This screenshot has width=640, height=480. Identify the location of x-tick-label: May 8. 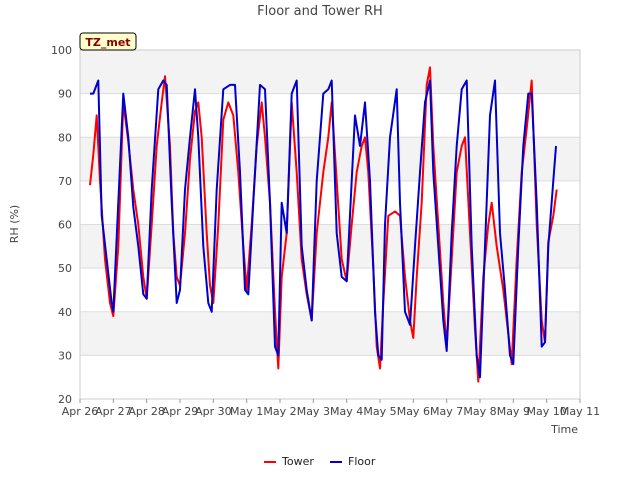
(479, 411).